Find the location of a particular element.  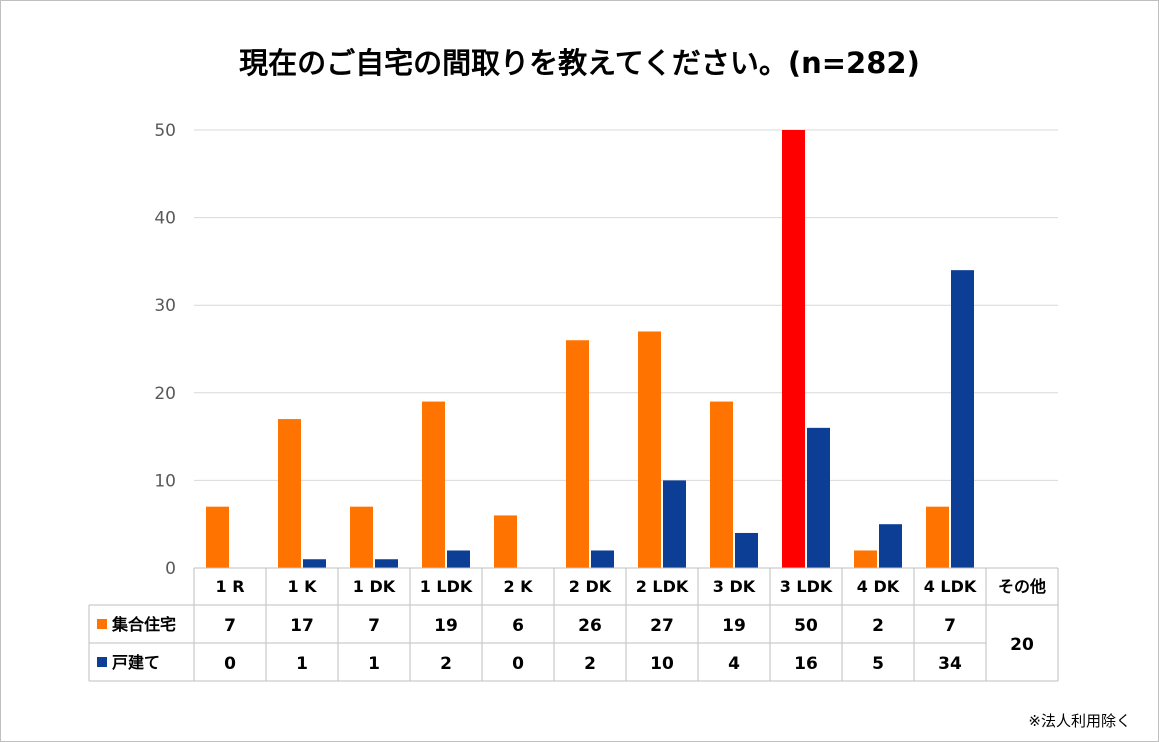

y-tick-label: 0 is located at coordinates (170, 569).